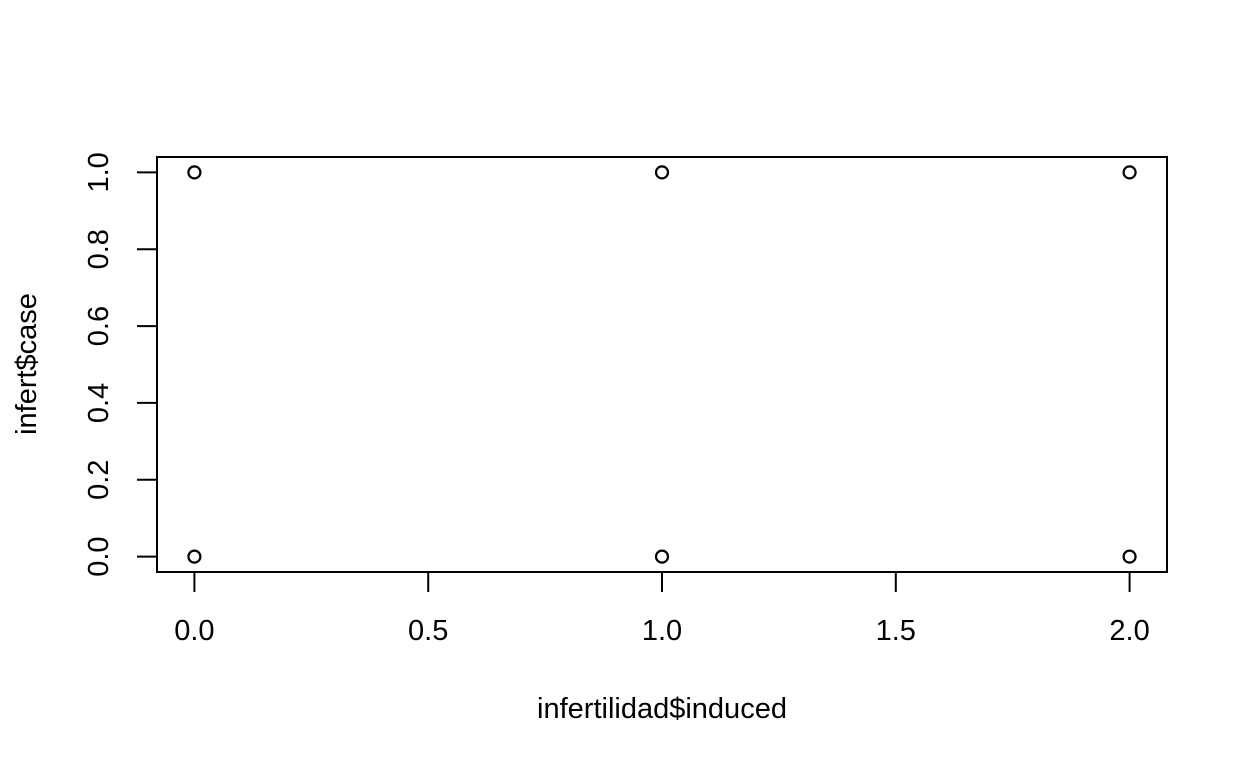 This screenshot has width=1248, height=768. What do you see at coordinates (120, 364) in the screenshot?
I see `y-axis: 0.0 0.2 0.4 0.6 0.8 1.0` at bounding box center [120, 364].